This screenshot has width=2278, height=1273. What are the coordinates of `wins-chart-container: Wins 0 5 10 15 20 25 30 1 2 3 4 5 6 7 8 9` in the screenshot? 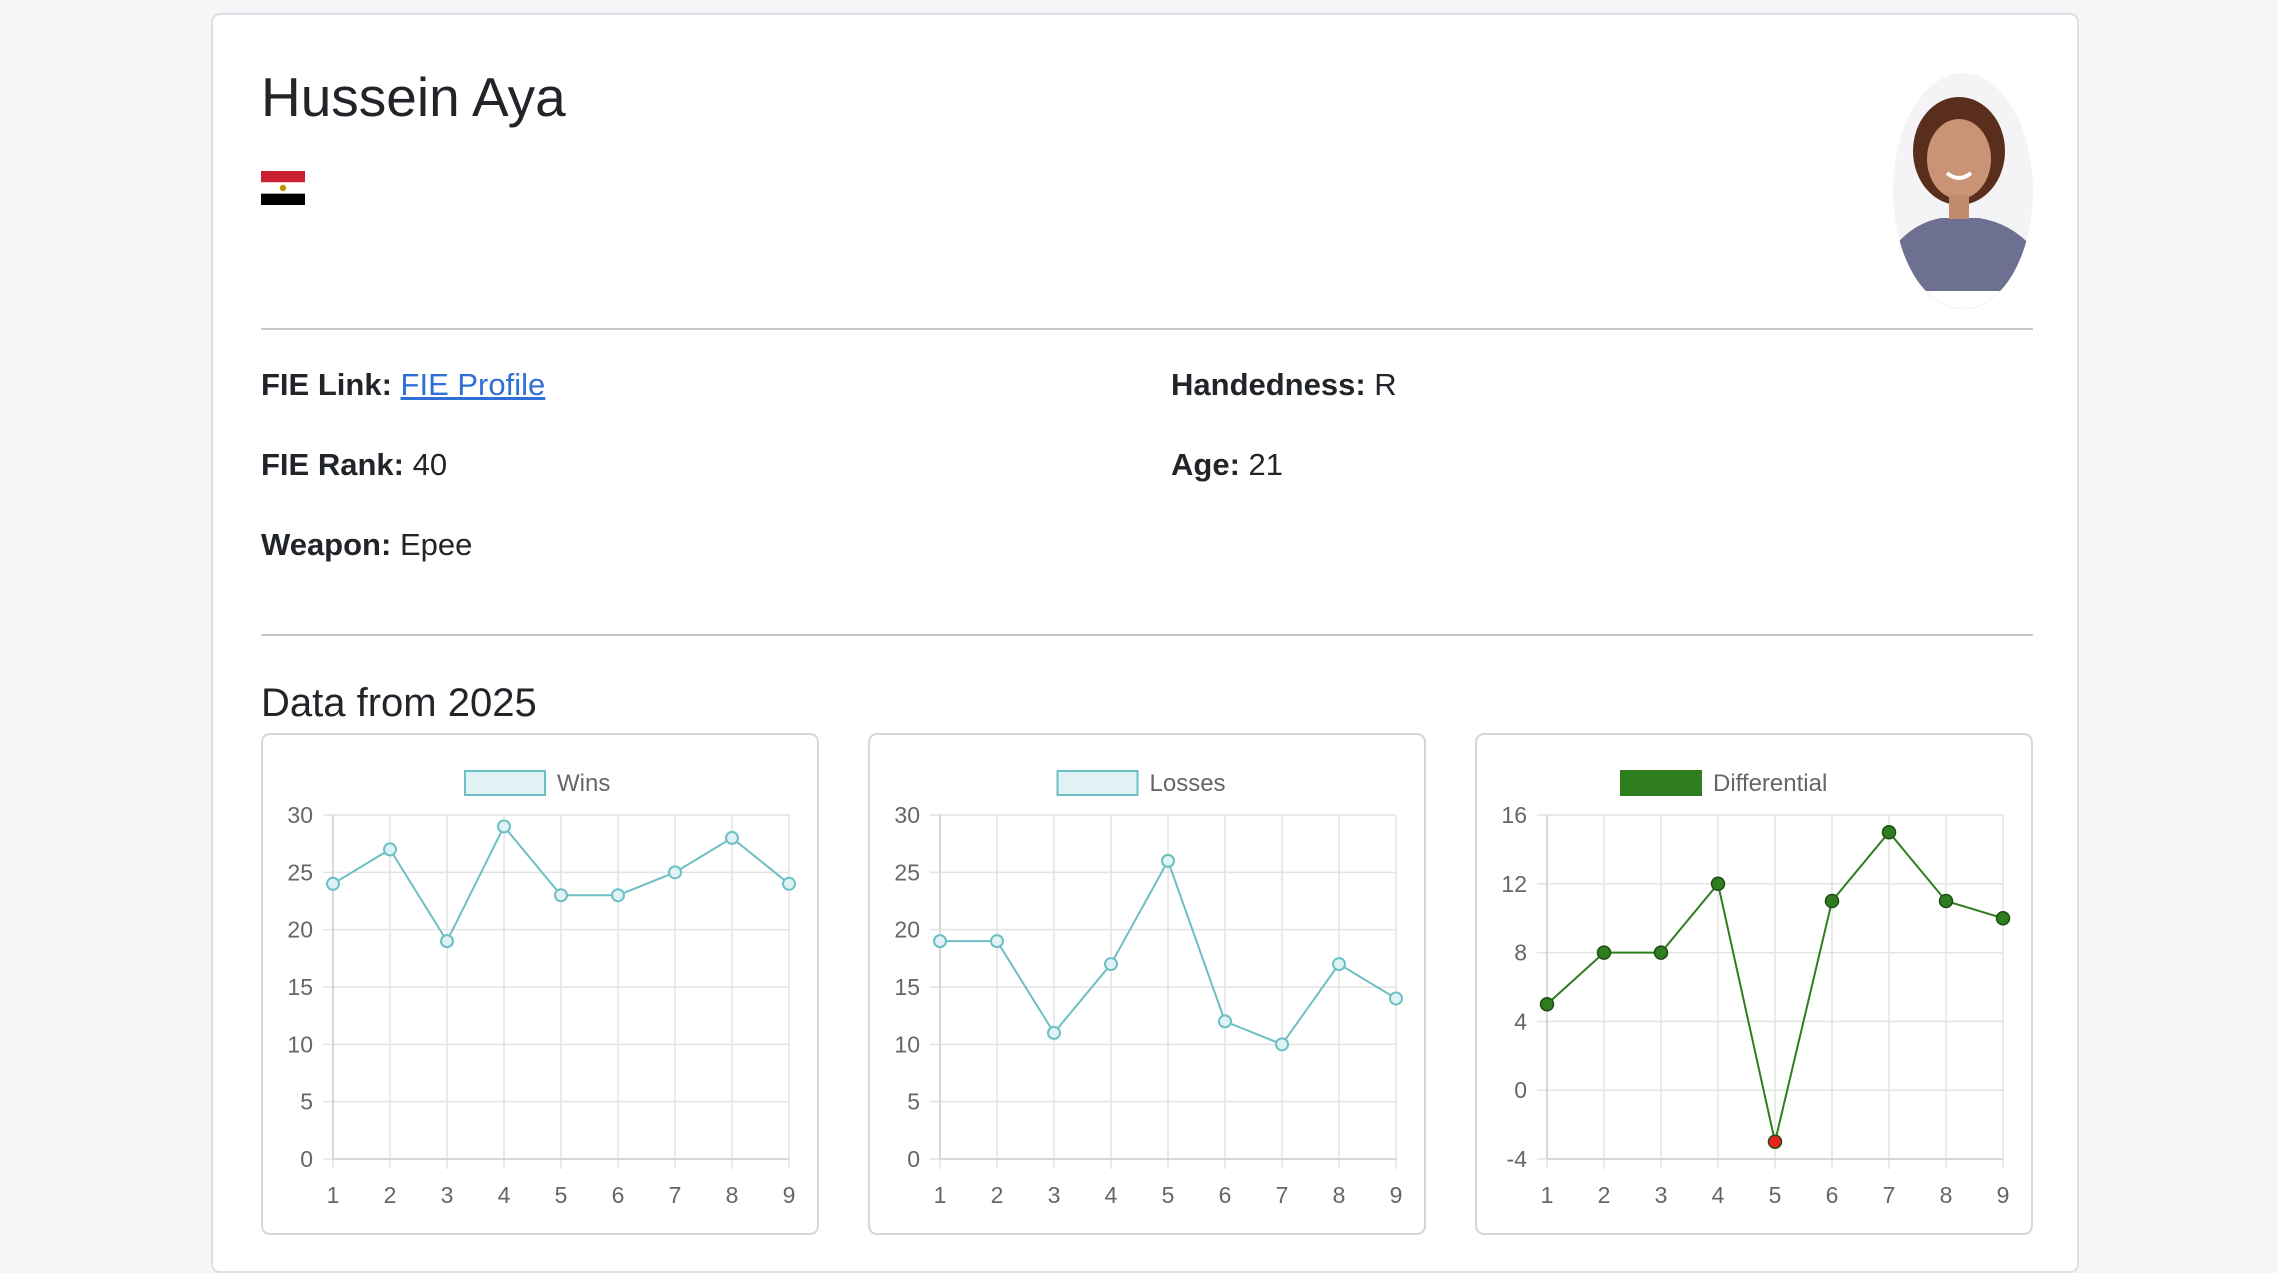 It's located at (540, 984).